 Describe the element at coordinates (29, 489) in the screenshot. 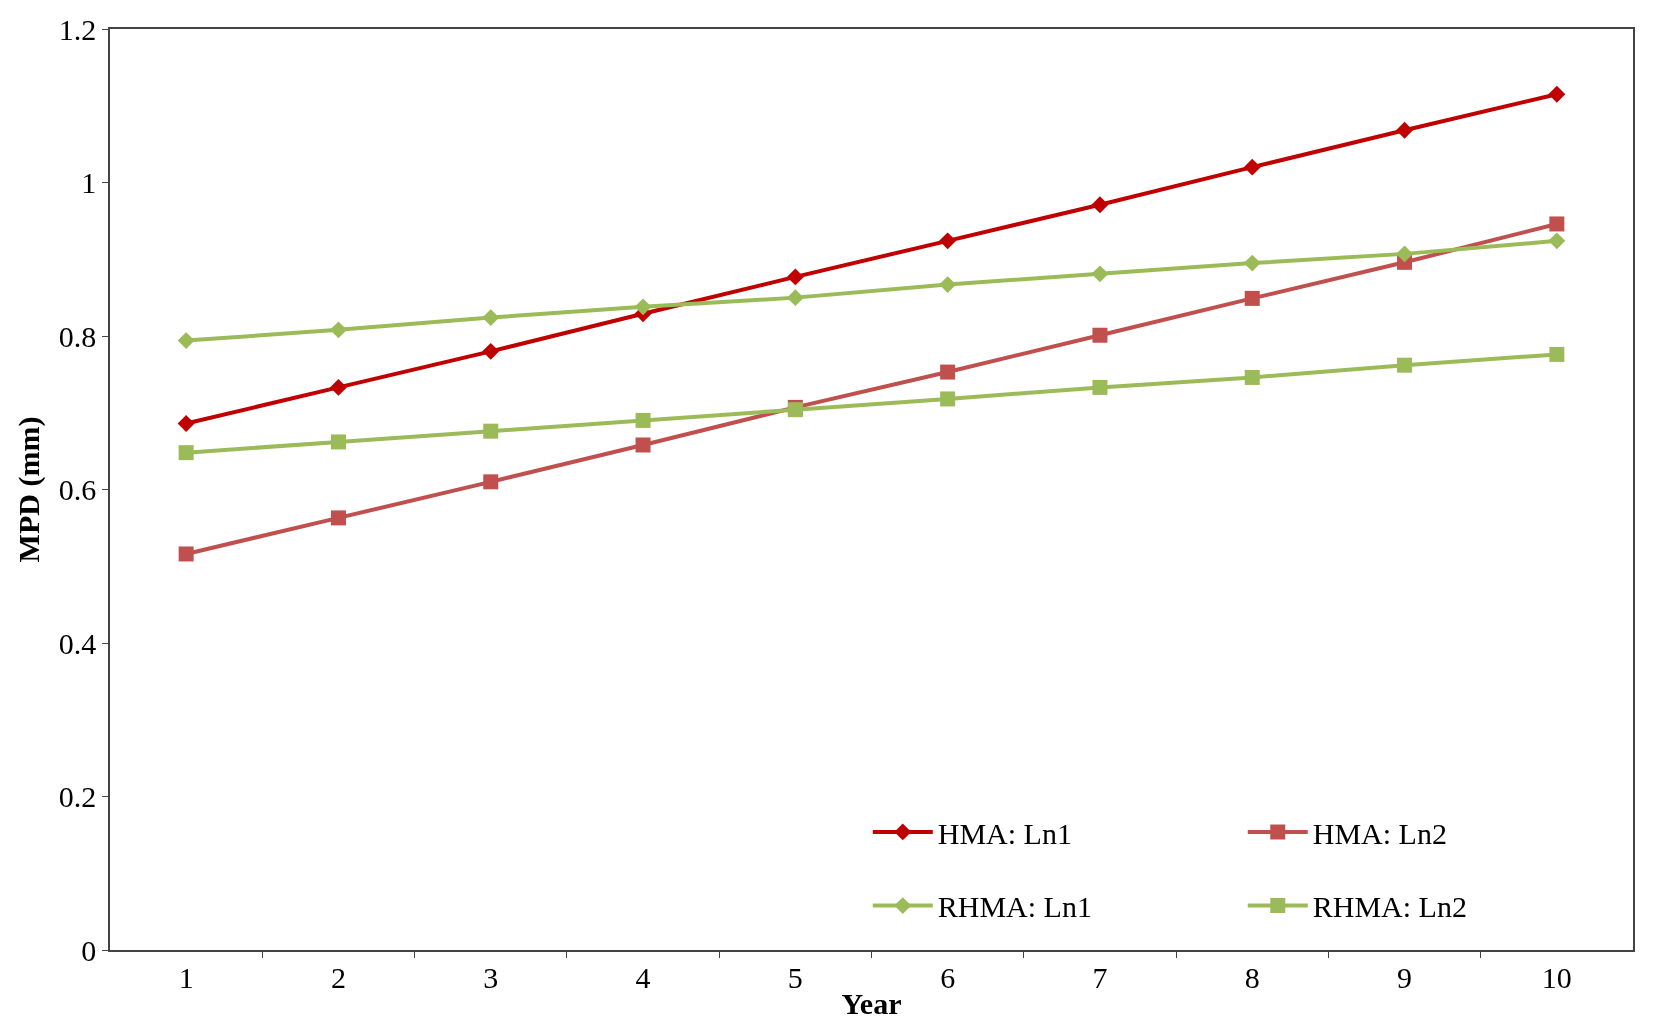

I see `y-axis-title: MPD (mm)` at that location.